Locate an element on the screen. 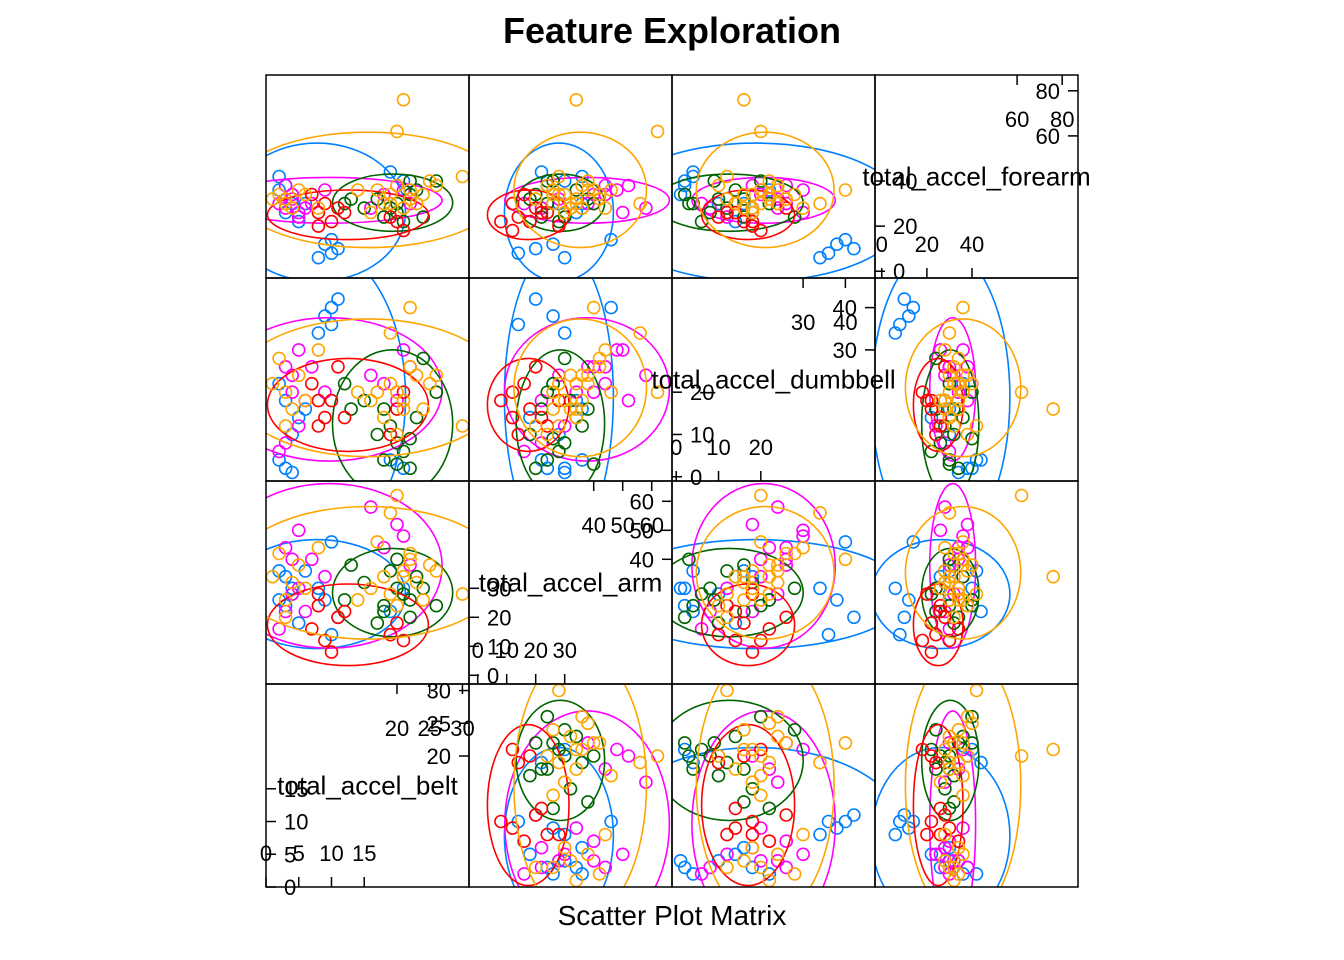 The image size is (1344, 960). tick-label-top: 30 is located at coordinates (462, 728).